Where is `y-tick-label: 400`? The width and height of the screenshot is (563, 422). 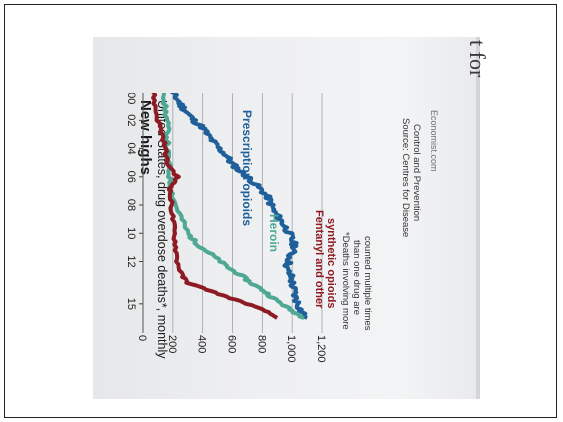 y-tick-label: 400 is located at coordinates (202, 344).